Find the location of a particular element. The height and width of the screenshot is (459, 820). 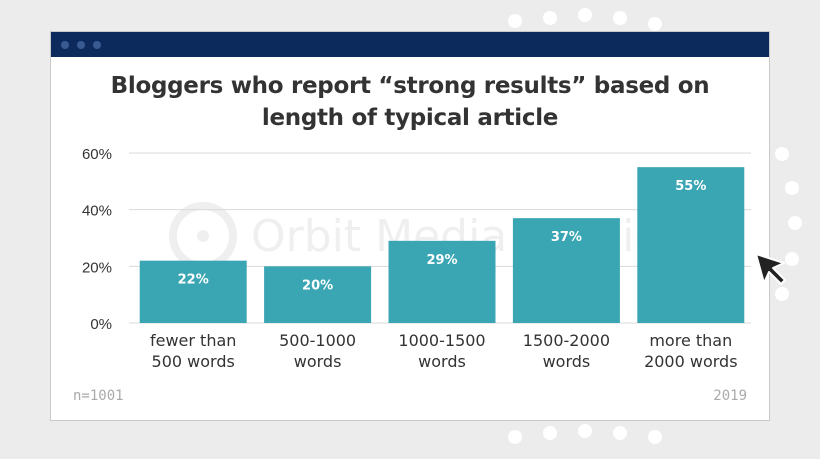

x-tick-label: 2000 words is located at coordinates (690, 361).